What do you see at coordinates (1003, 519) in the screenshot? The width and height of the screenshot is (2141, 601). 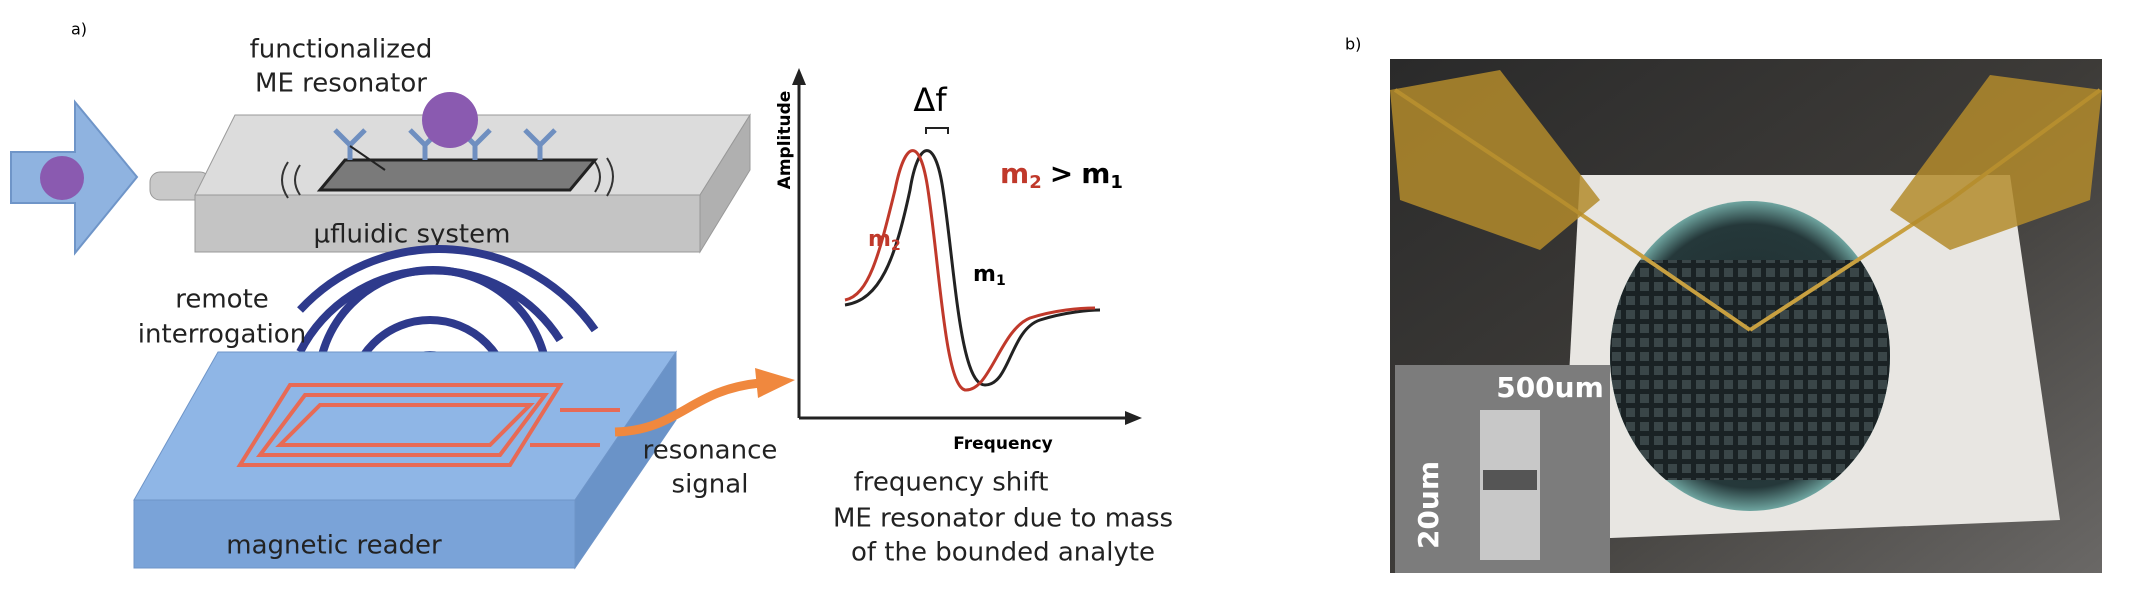 I see `caption: ME resonator due to mass` at bounding box center [1003, 519].